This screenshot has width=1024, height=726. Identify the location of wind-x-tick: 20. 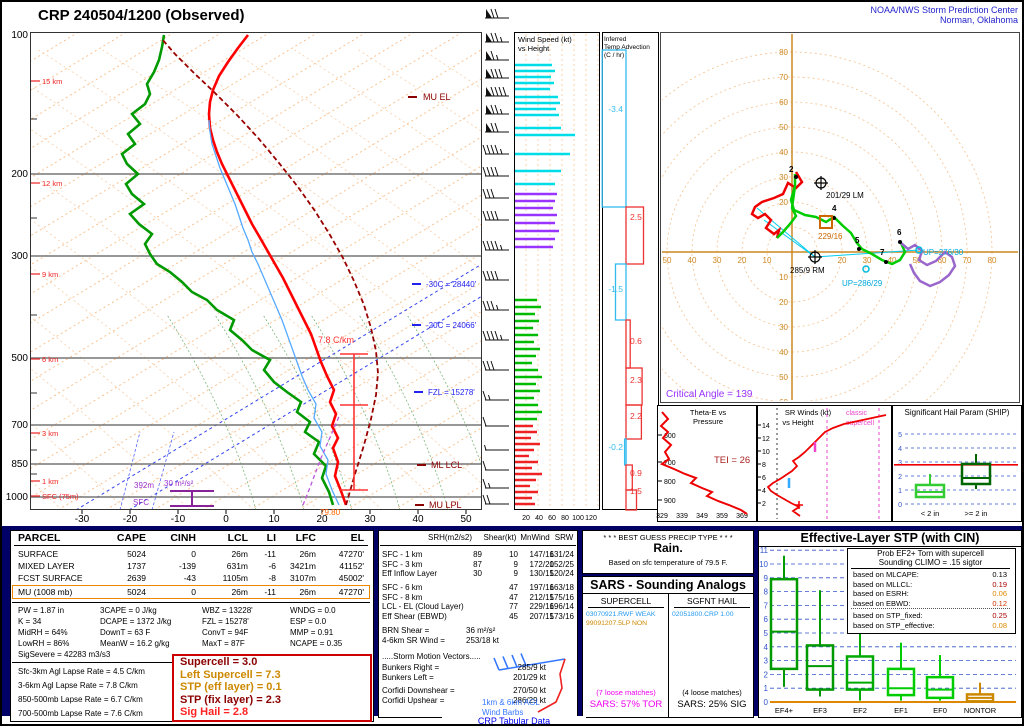
(526, 518).